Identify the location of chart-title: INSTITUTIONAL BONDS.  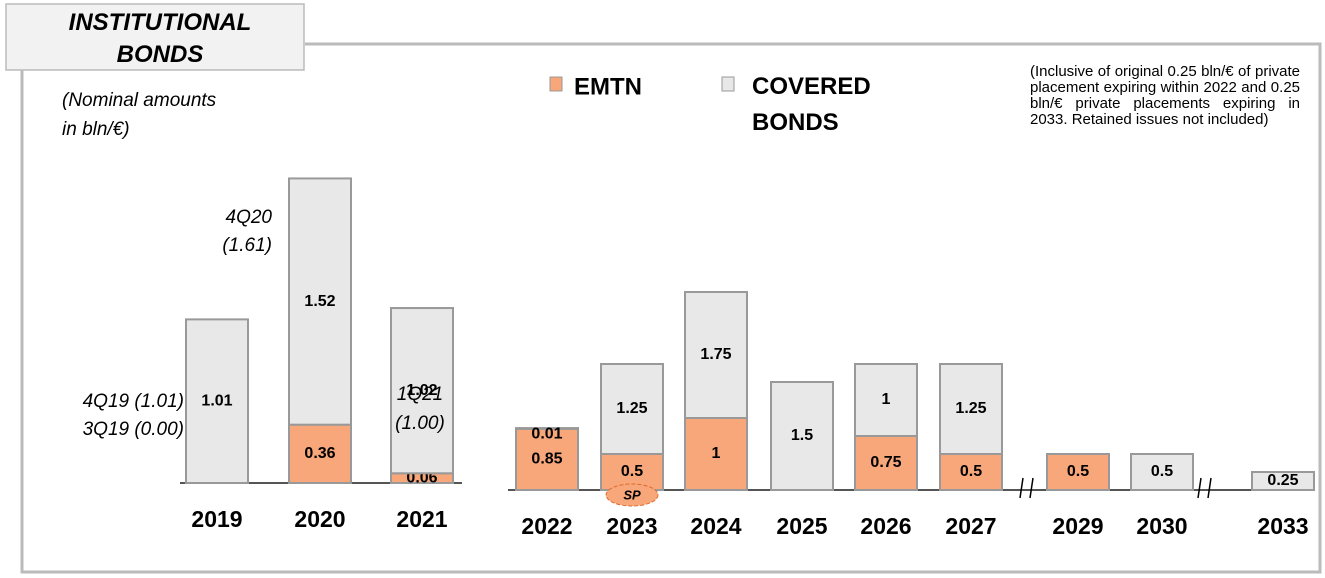
(160, 38).